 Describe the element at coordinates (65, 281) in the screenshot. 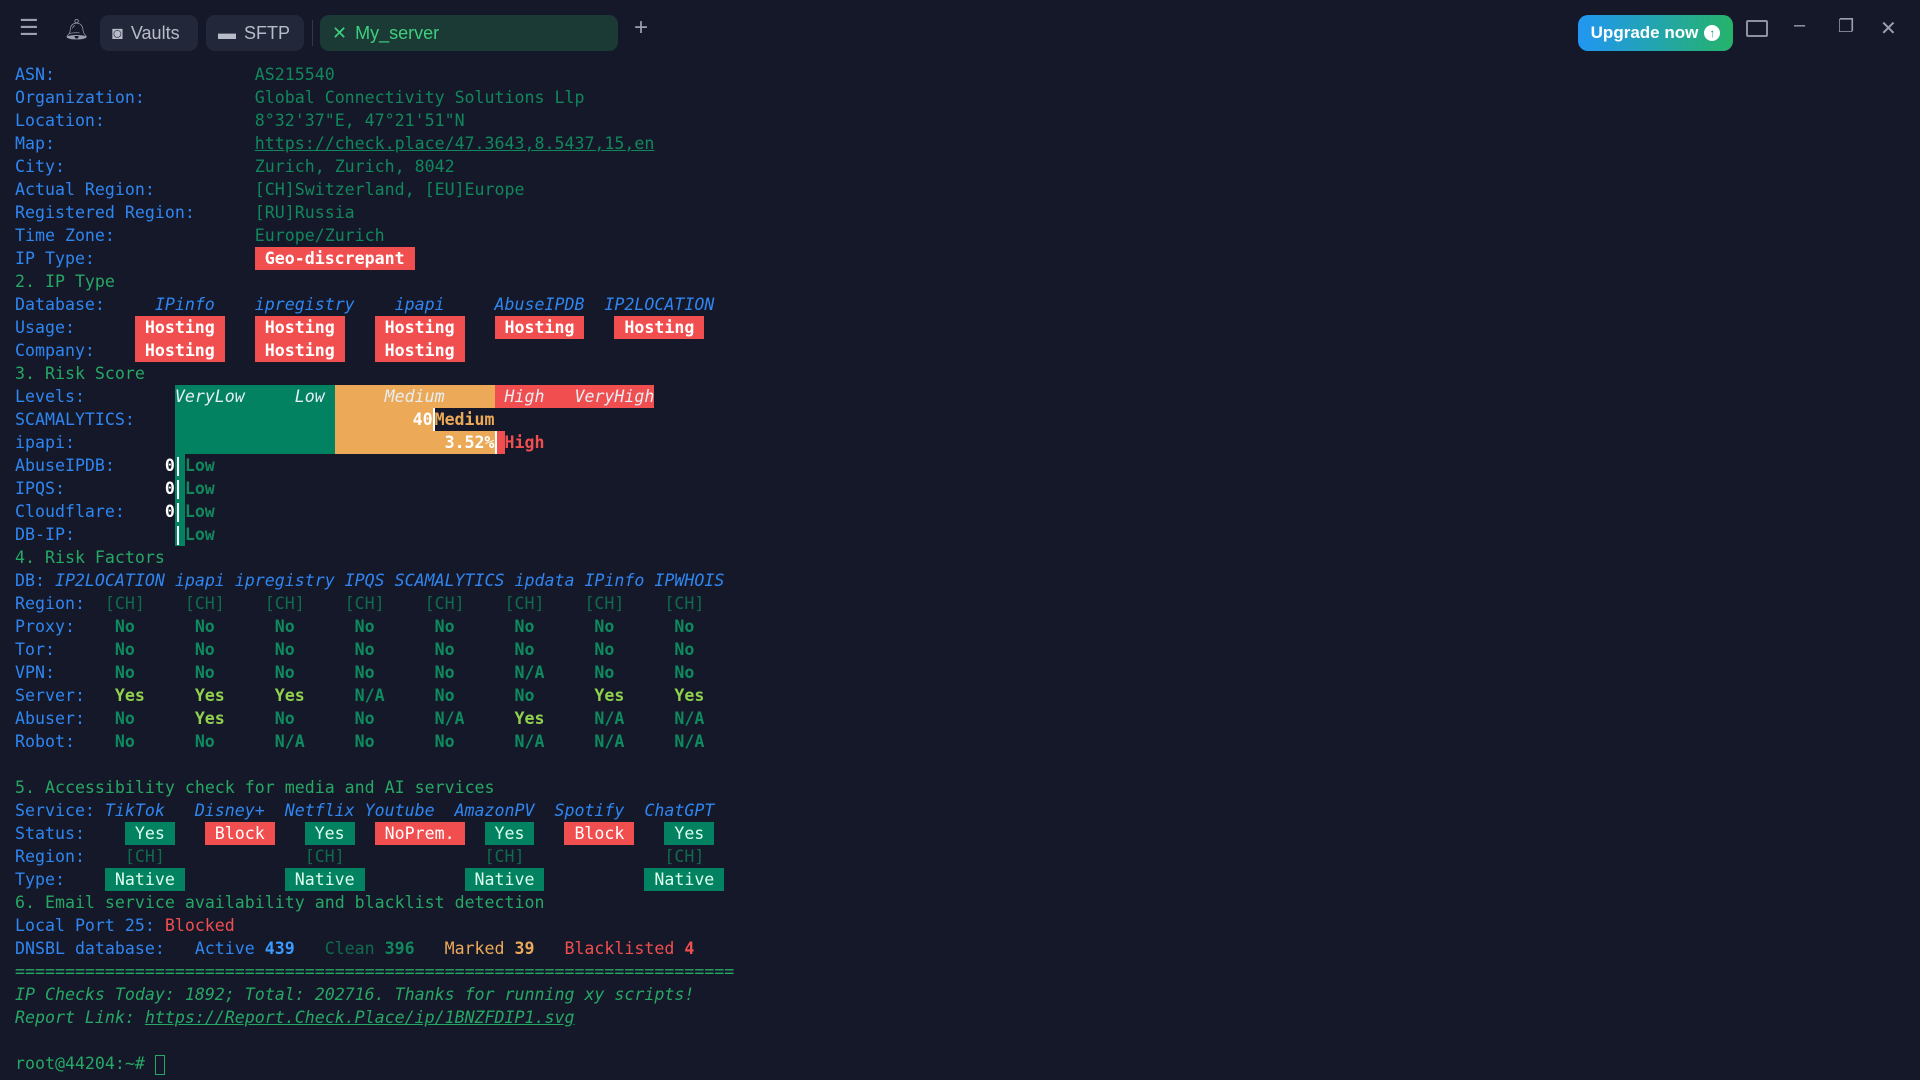

I see `section-ip-type: 2. IP Type` at that location.